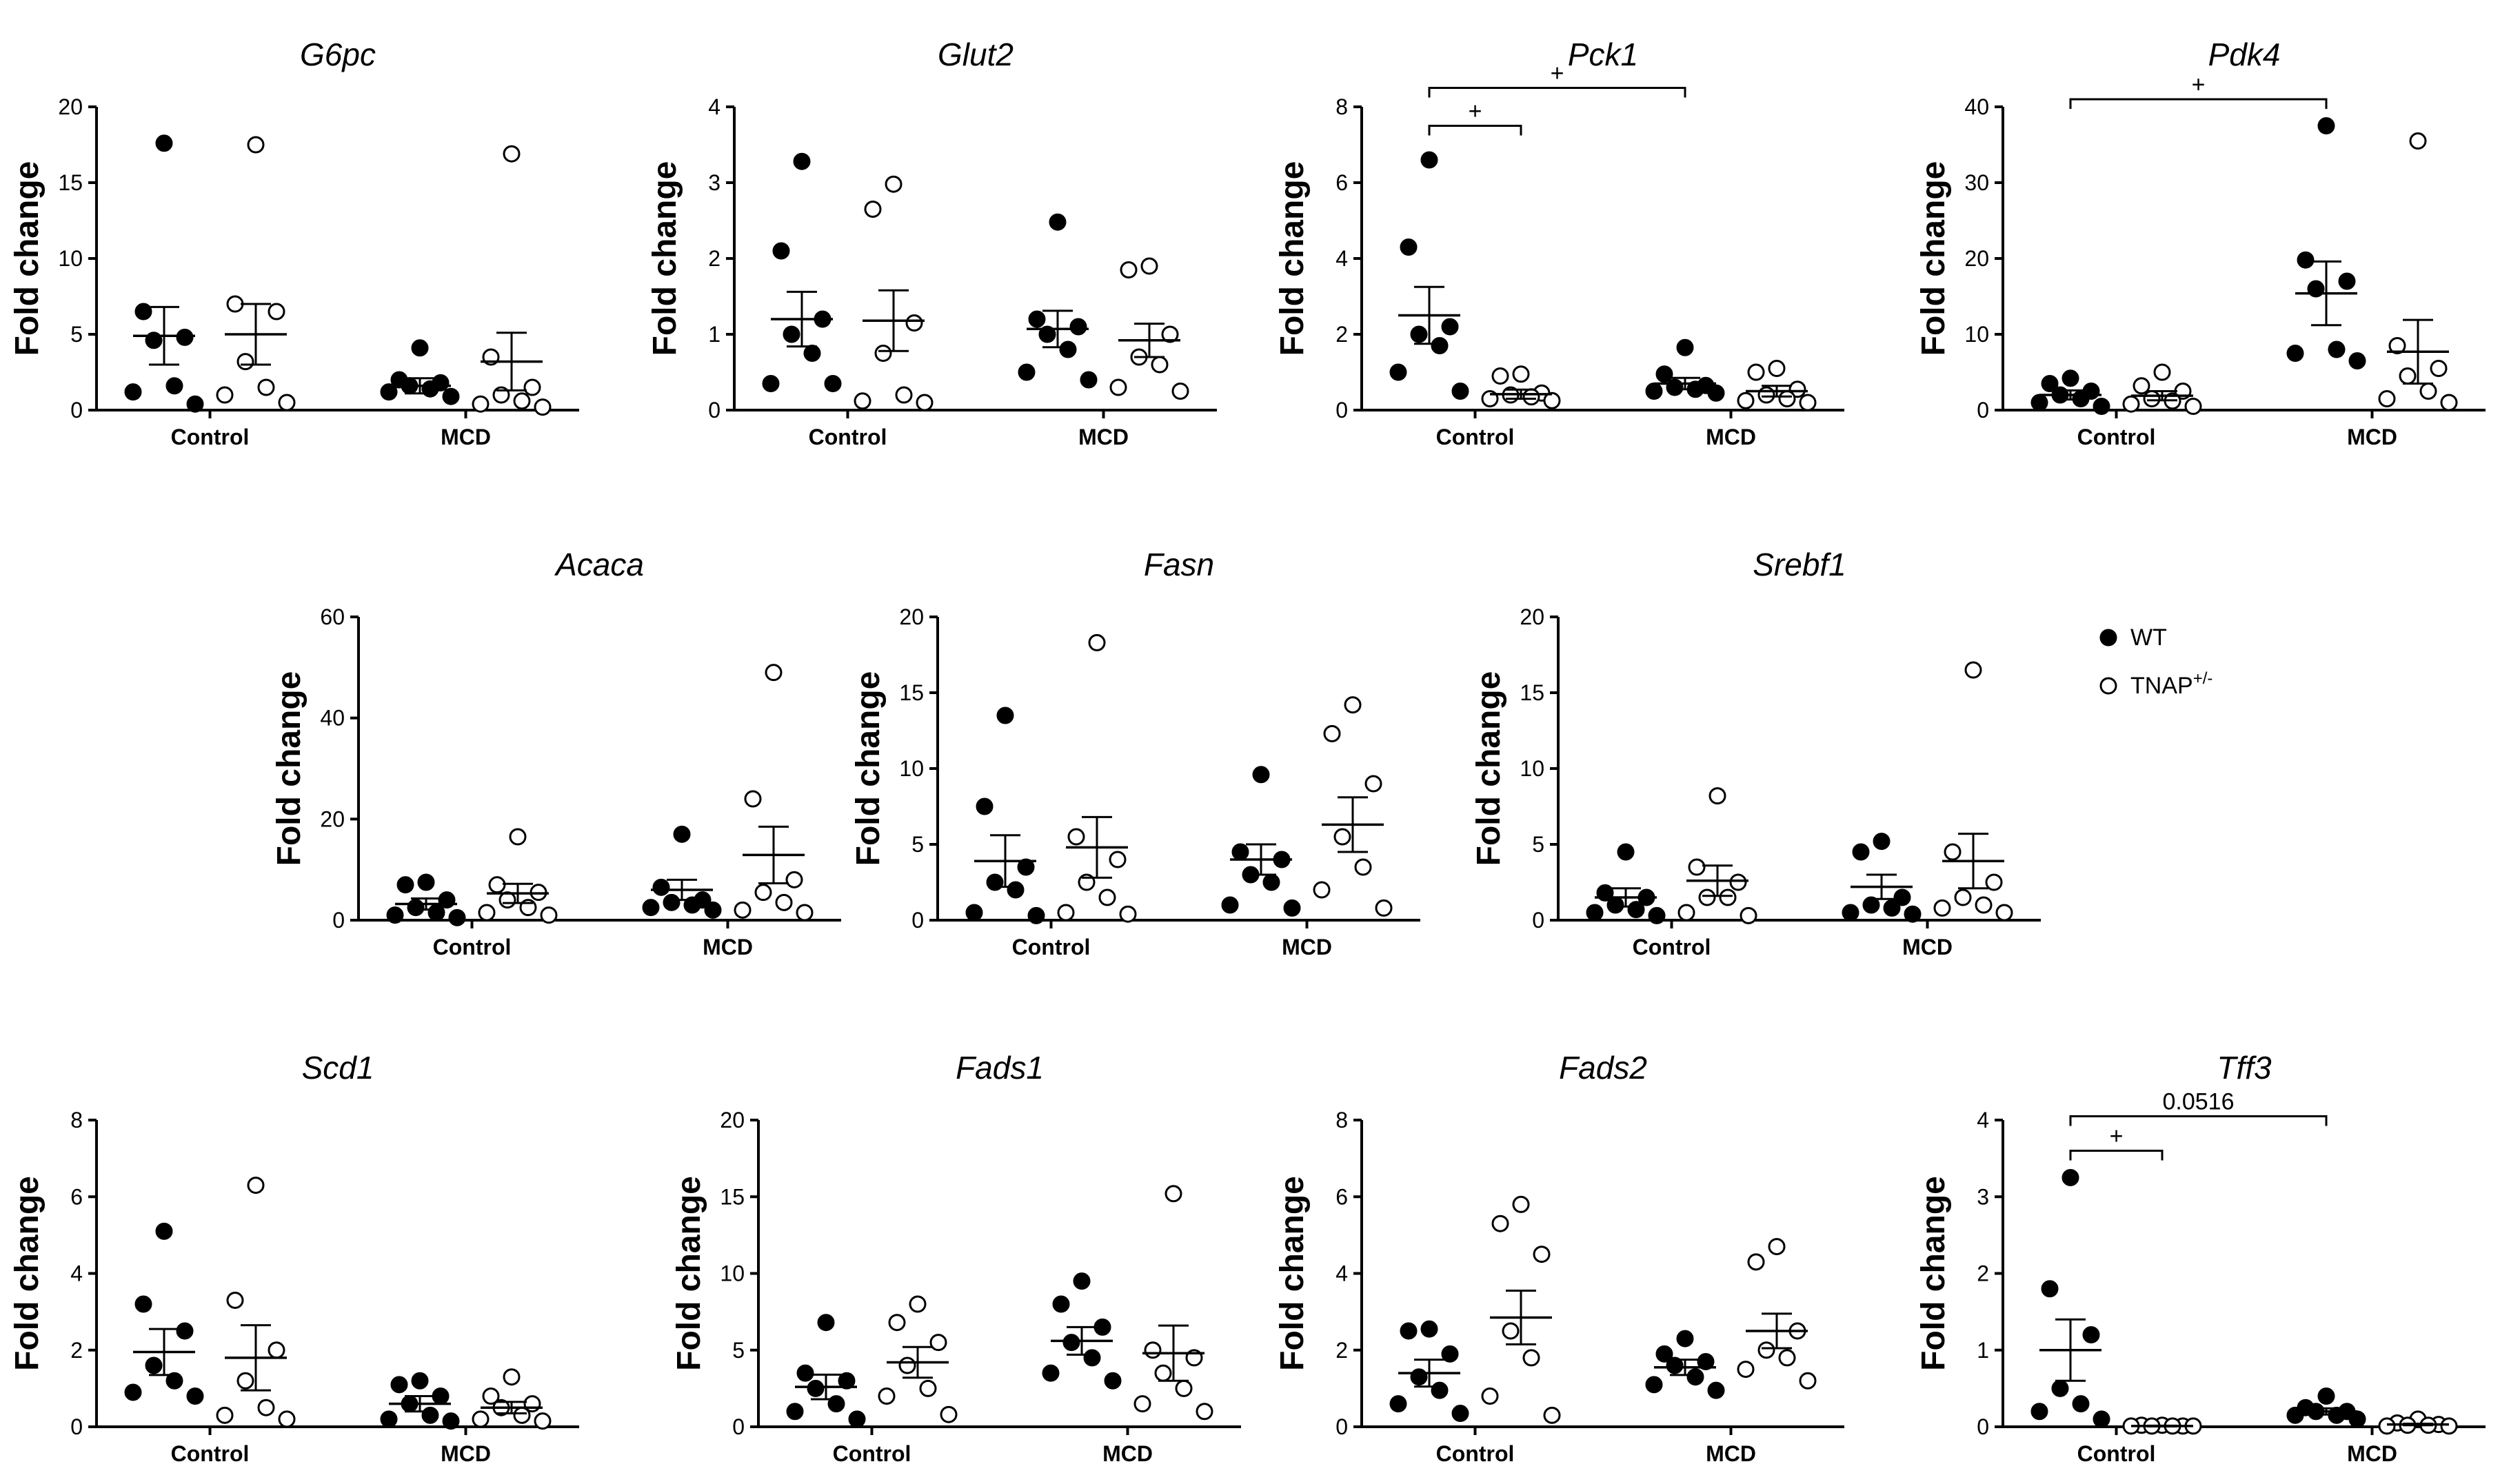 The image size is (2500, 1484). What do you see at coordinates (2200, 1258) in the screenshot?
I see `panel-tff3: Tff3 Fold change 0 1 2 3 4 Control MCD +0.0516` at bounding box center [2200, 1258].